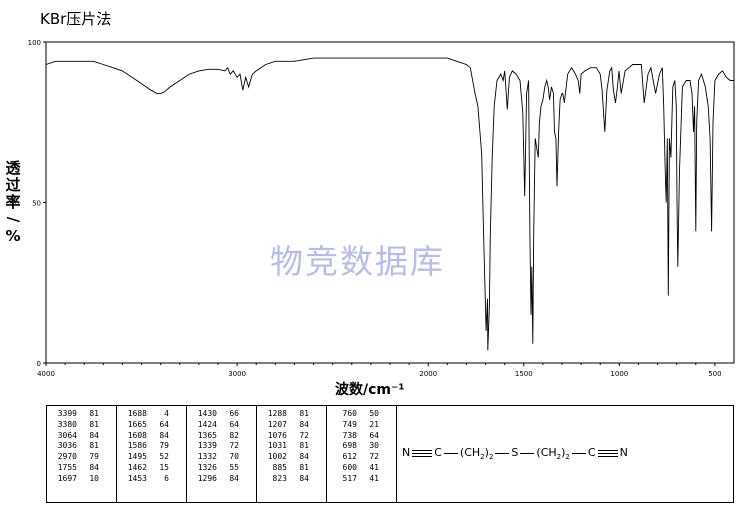 The height and width of the screenshot is (510, 737). I want to click on peak-wavenumber: 612, so click(349, 457).